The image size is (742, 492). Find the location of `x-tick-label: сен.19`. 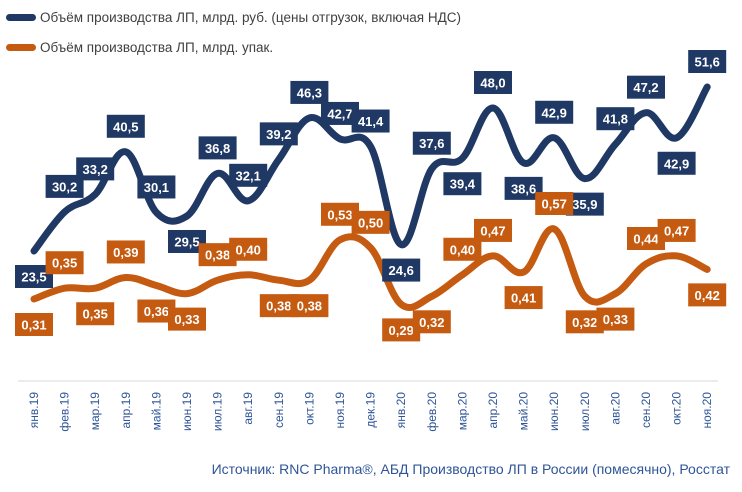

x-tick-label: сен.19 is located at coordinates (279, 410).